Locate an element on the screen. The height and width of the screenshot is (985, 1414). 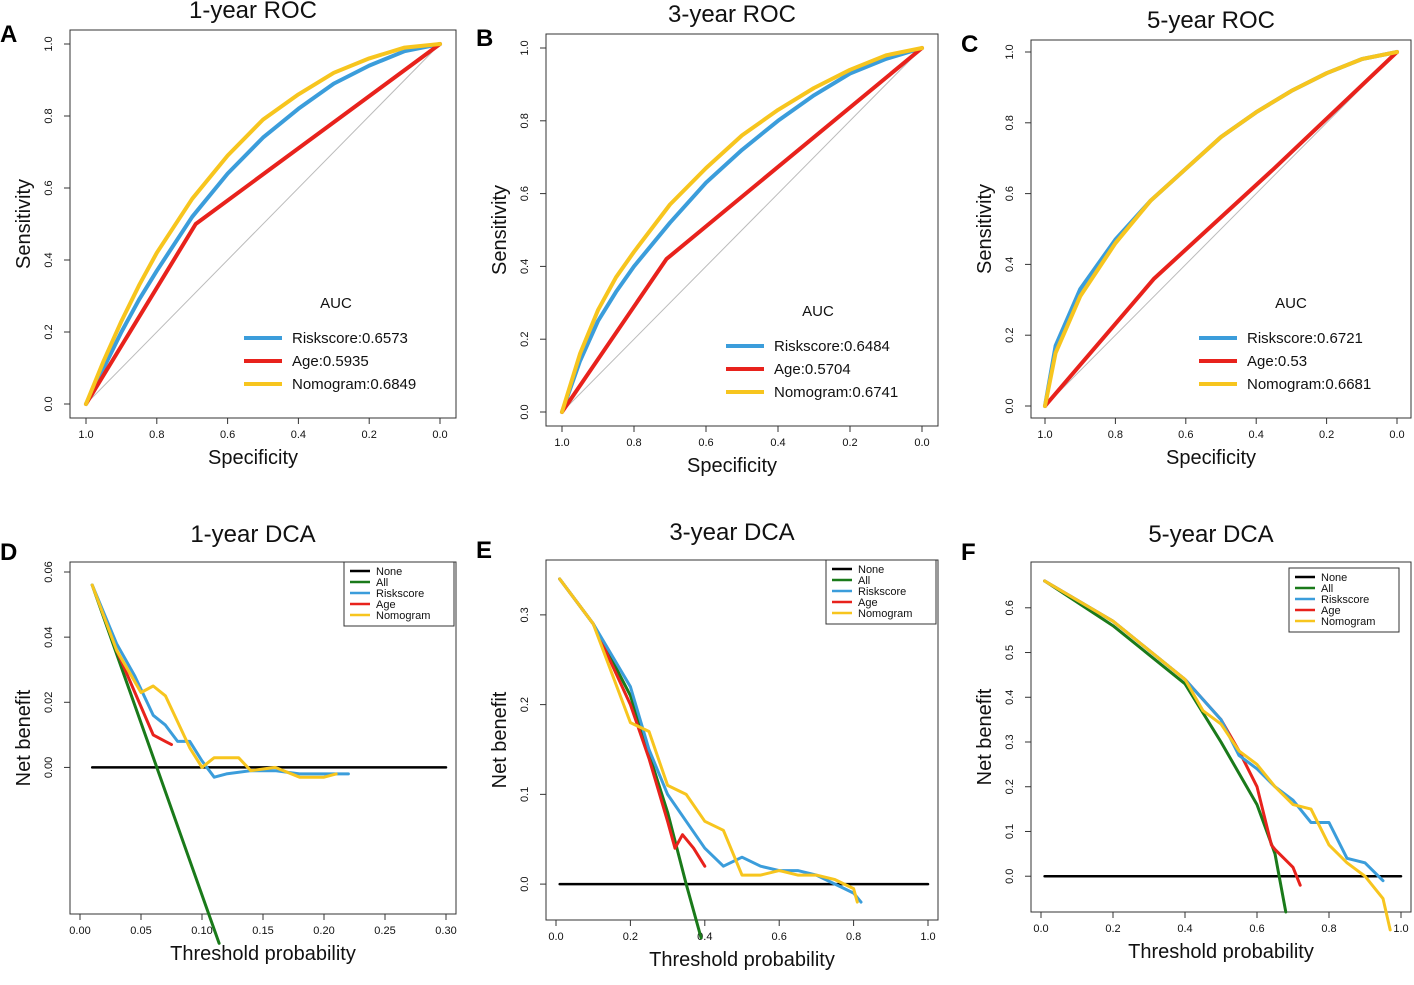
y-axis-label: Sensitivity is located at coordinates (24, 224).